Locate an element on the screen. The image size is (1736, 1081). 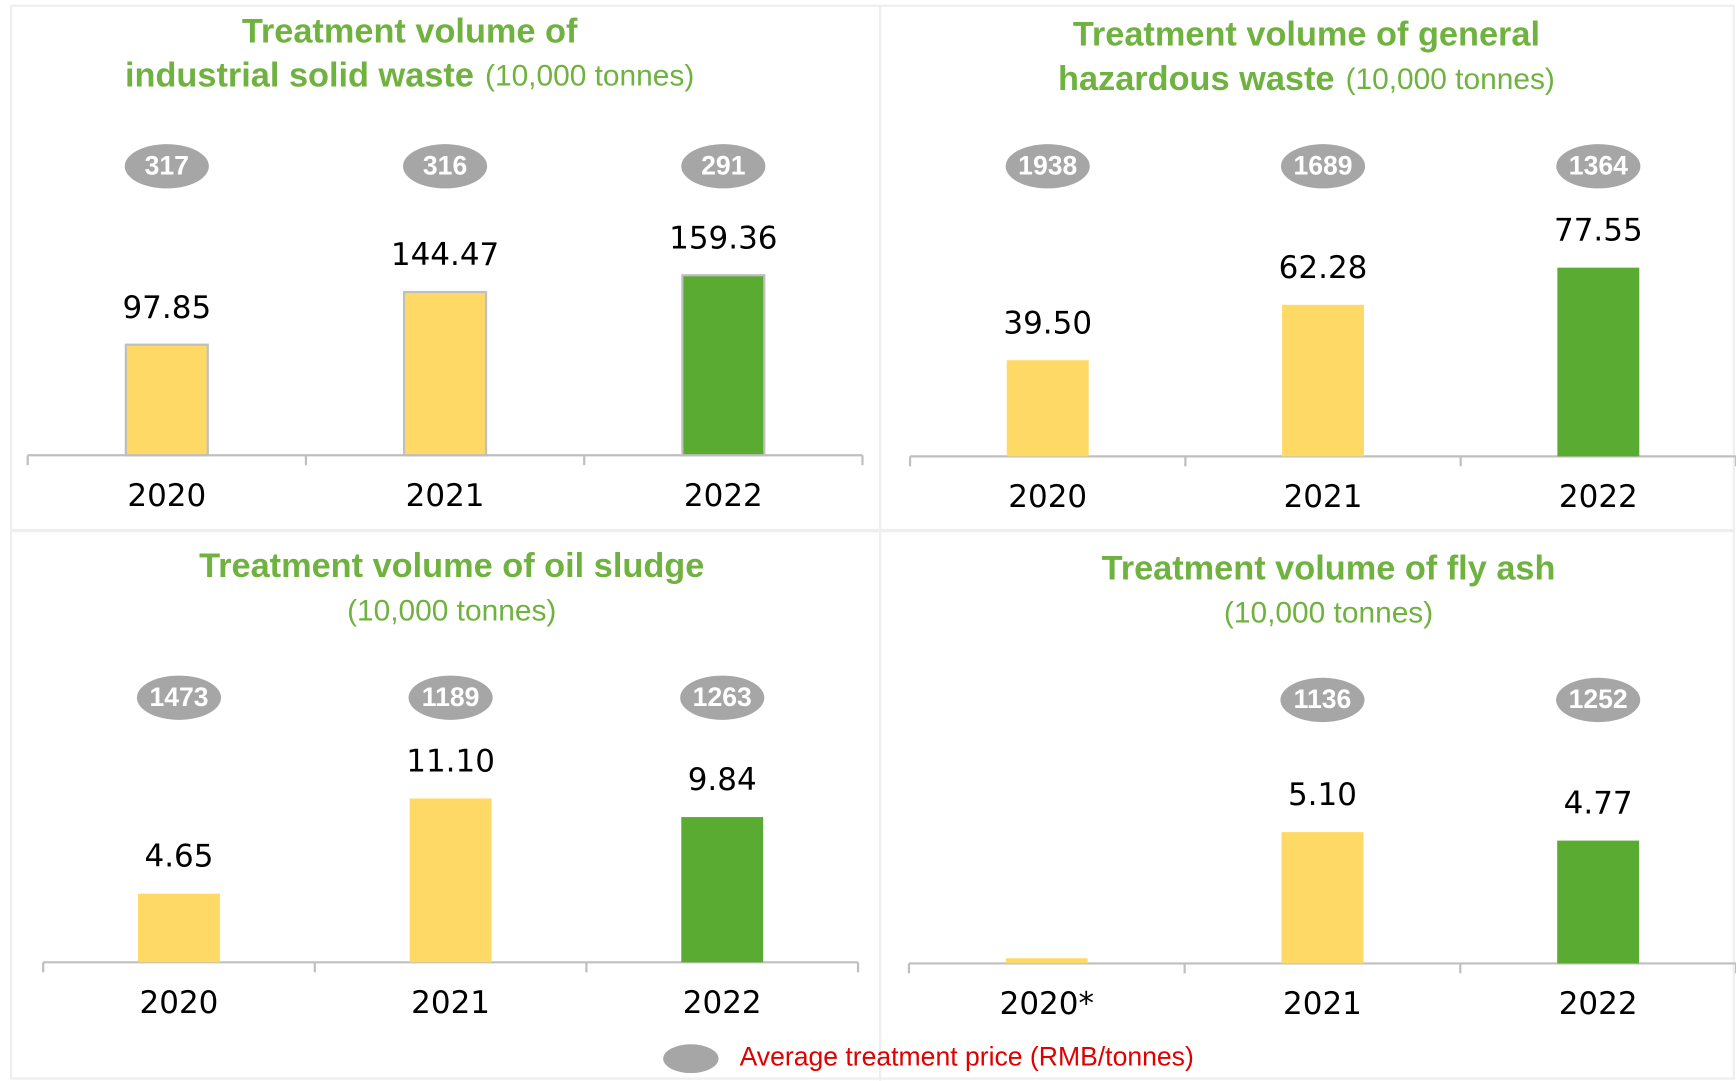
price-label: 1364 is located at coordinates (1598, 165).